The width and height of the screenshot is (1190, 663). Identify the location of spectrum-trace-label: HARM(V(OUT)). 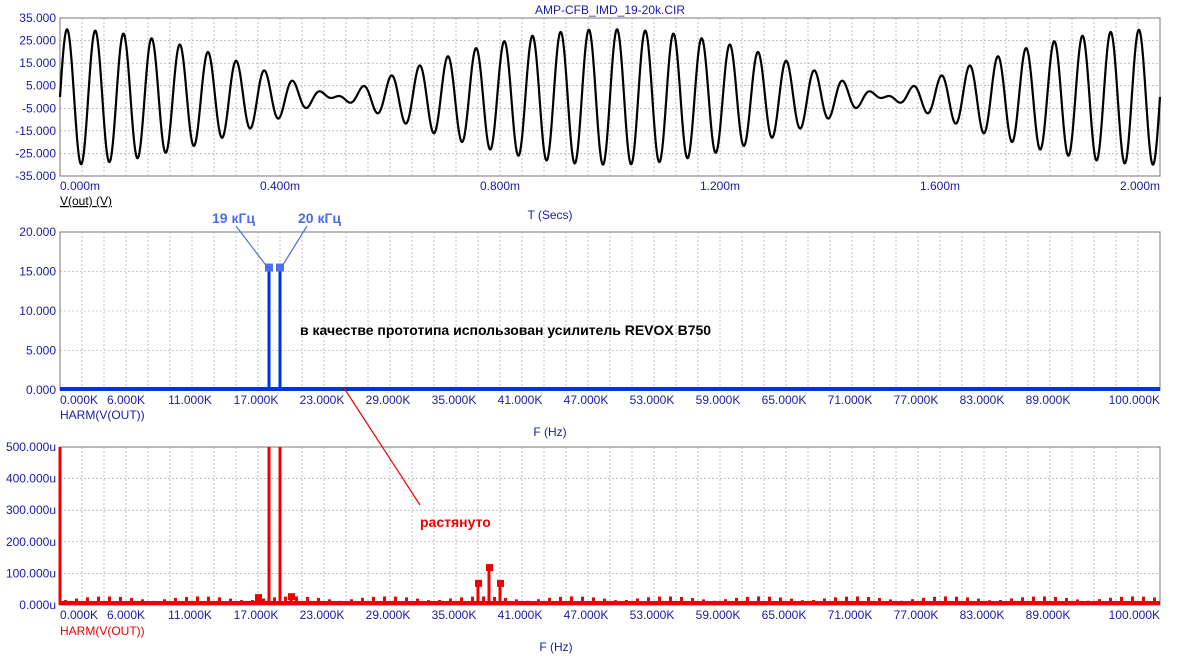
(102, 415).